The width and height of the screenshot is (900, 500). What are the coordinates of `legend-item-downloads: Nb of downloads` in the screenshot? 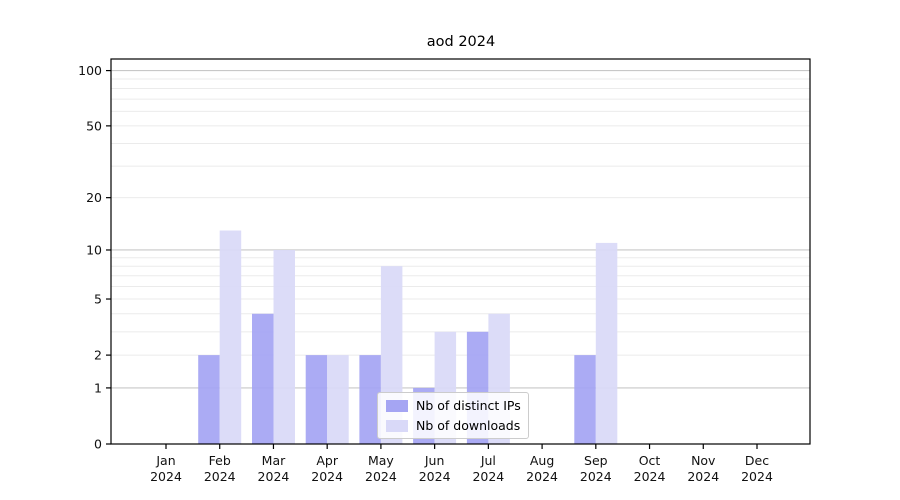 It's located at (453, 425).